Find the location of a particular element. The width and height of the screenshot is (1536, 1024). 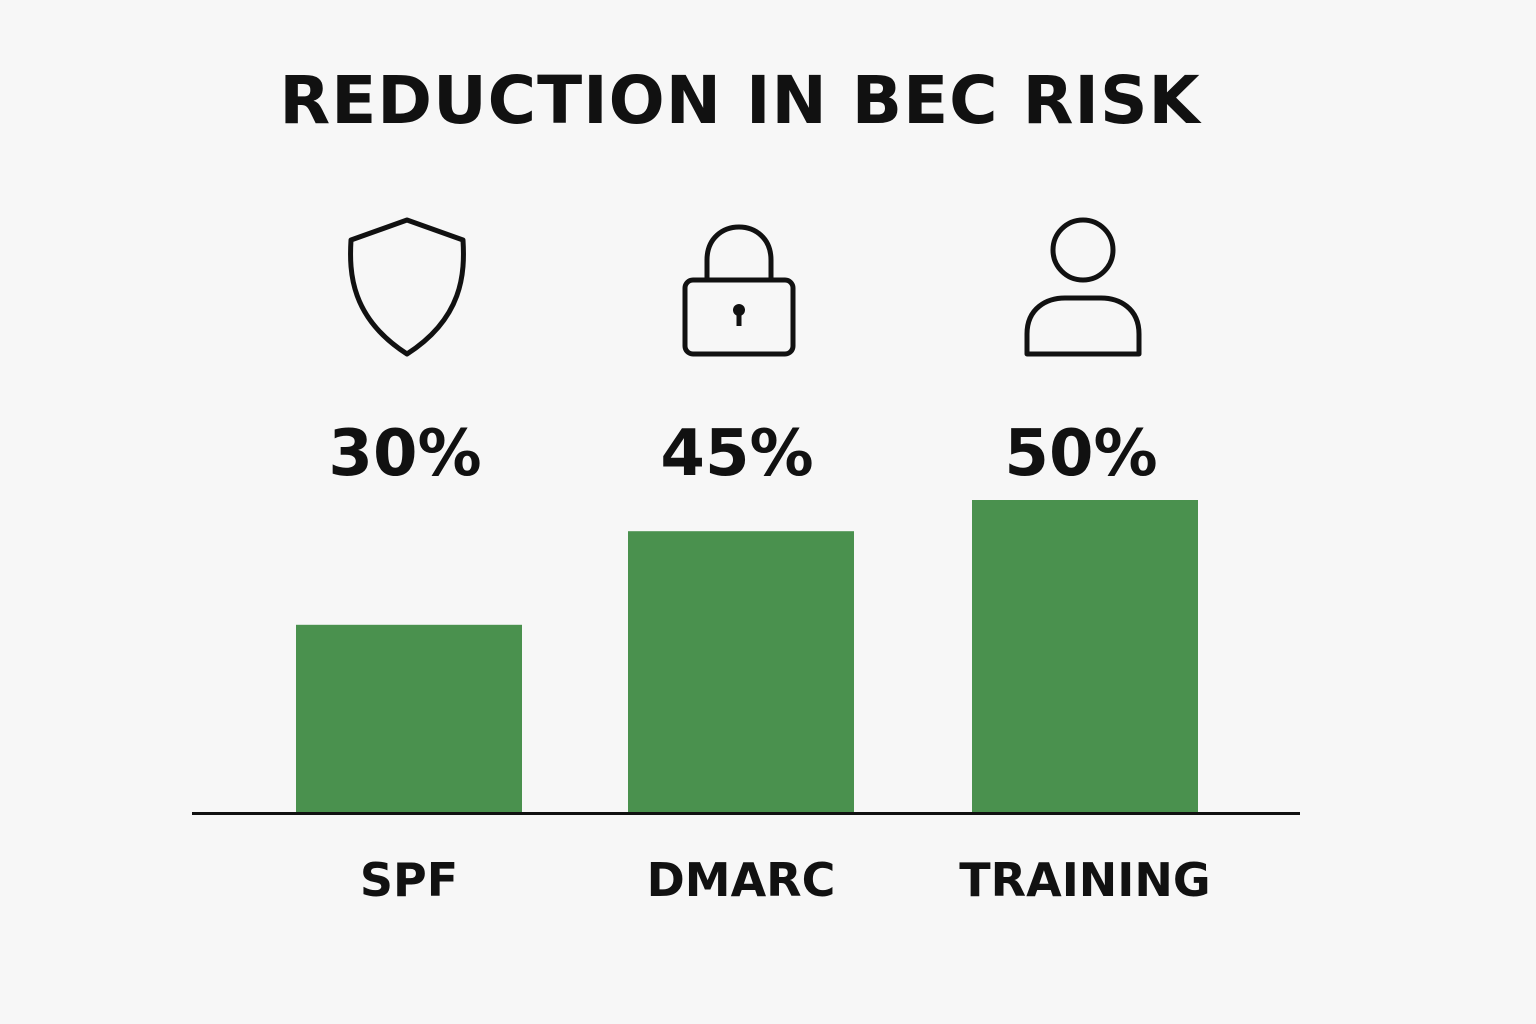

bar-value-label: 50% is located at coordinates (1080, 454).